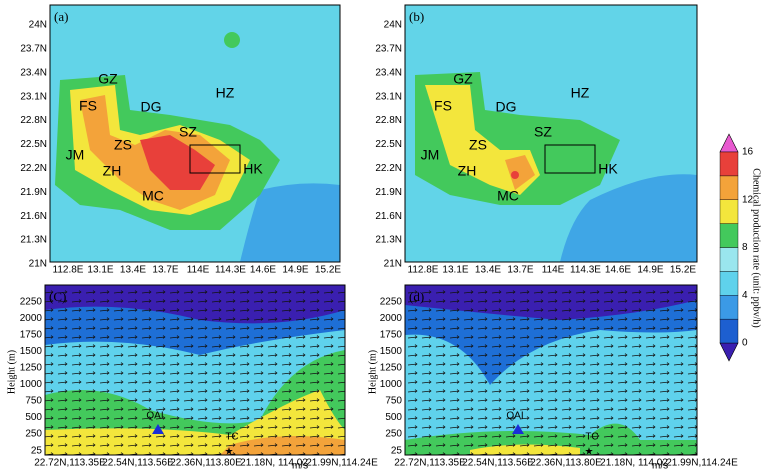  What do you see at coordinates (430, 155) in the screenshot?
I see `city-label: JM` at bounding box center [430, 155].